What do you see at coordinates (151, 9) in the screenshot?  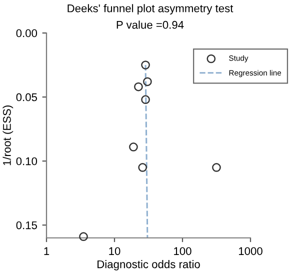 I see `chart-title: Deeks' funnel plot asymmetry test` at bounding box center [151, 9].